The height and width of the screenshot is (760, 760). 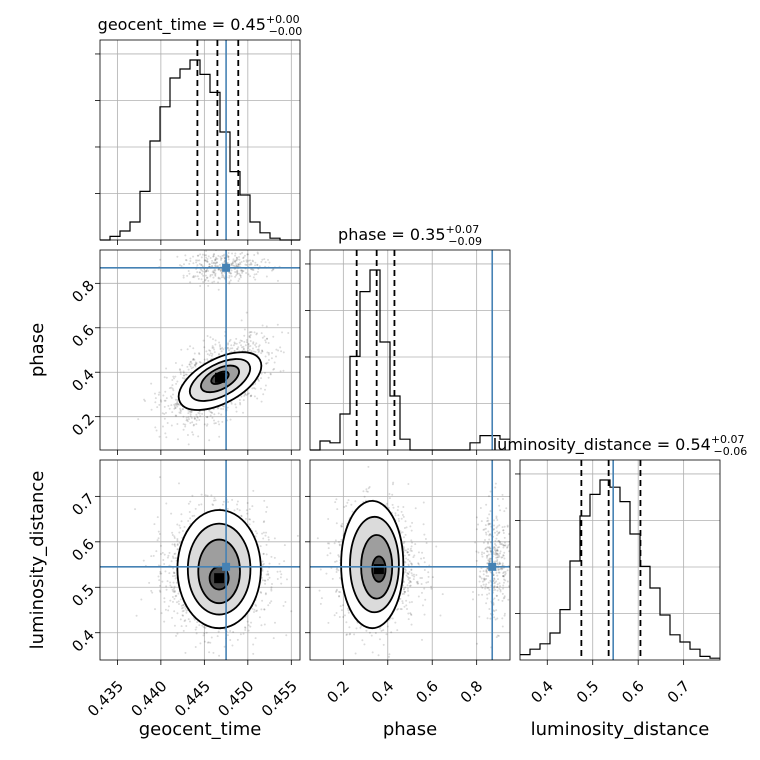 What do you see at coordinates (83, 596) in the screenshot?
I see `y-tick-label: 0.5` at bounding box center [83, 596].